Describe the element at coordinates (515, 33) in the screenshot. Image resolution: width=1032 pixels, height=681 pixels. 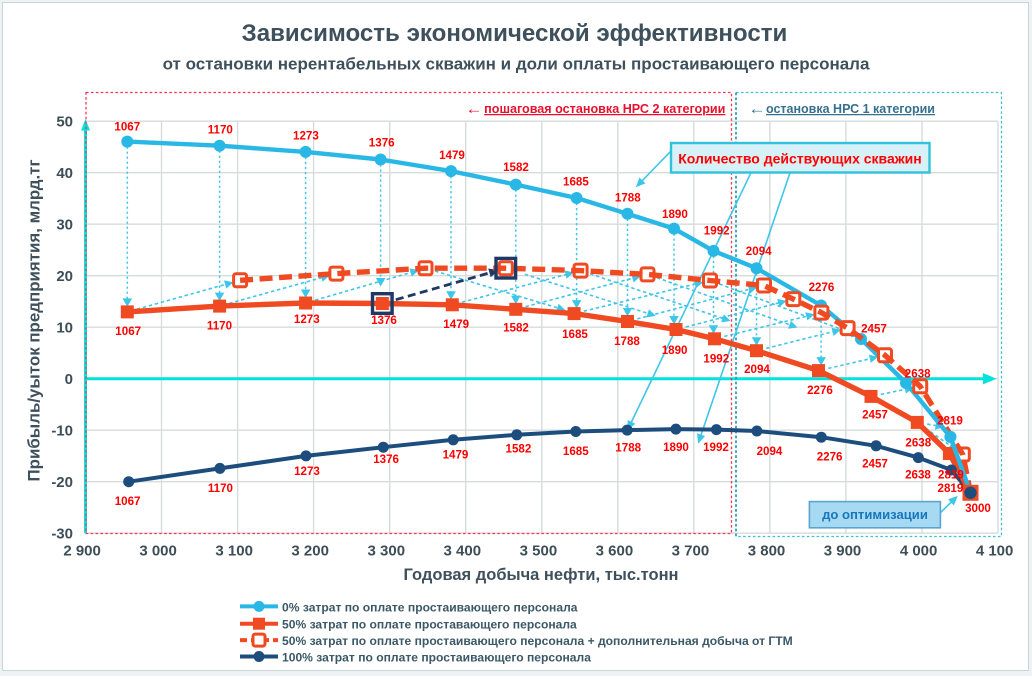
I see `svg-text:Зависимость экономической эффе: Зависимость экономической эффективности` at that location.